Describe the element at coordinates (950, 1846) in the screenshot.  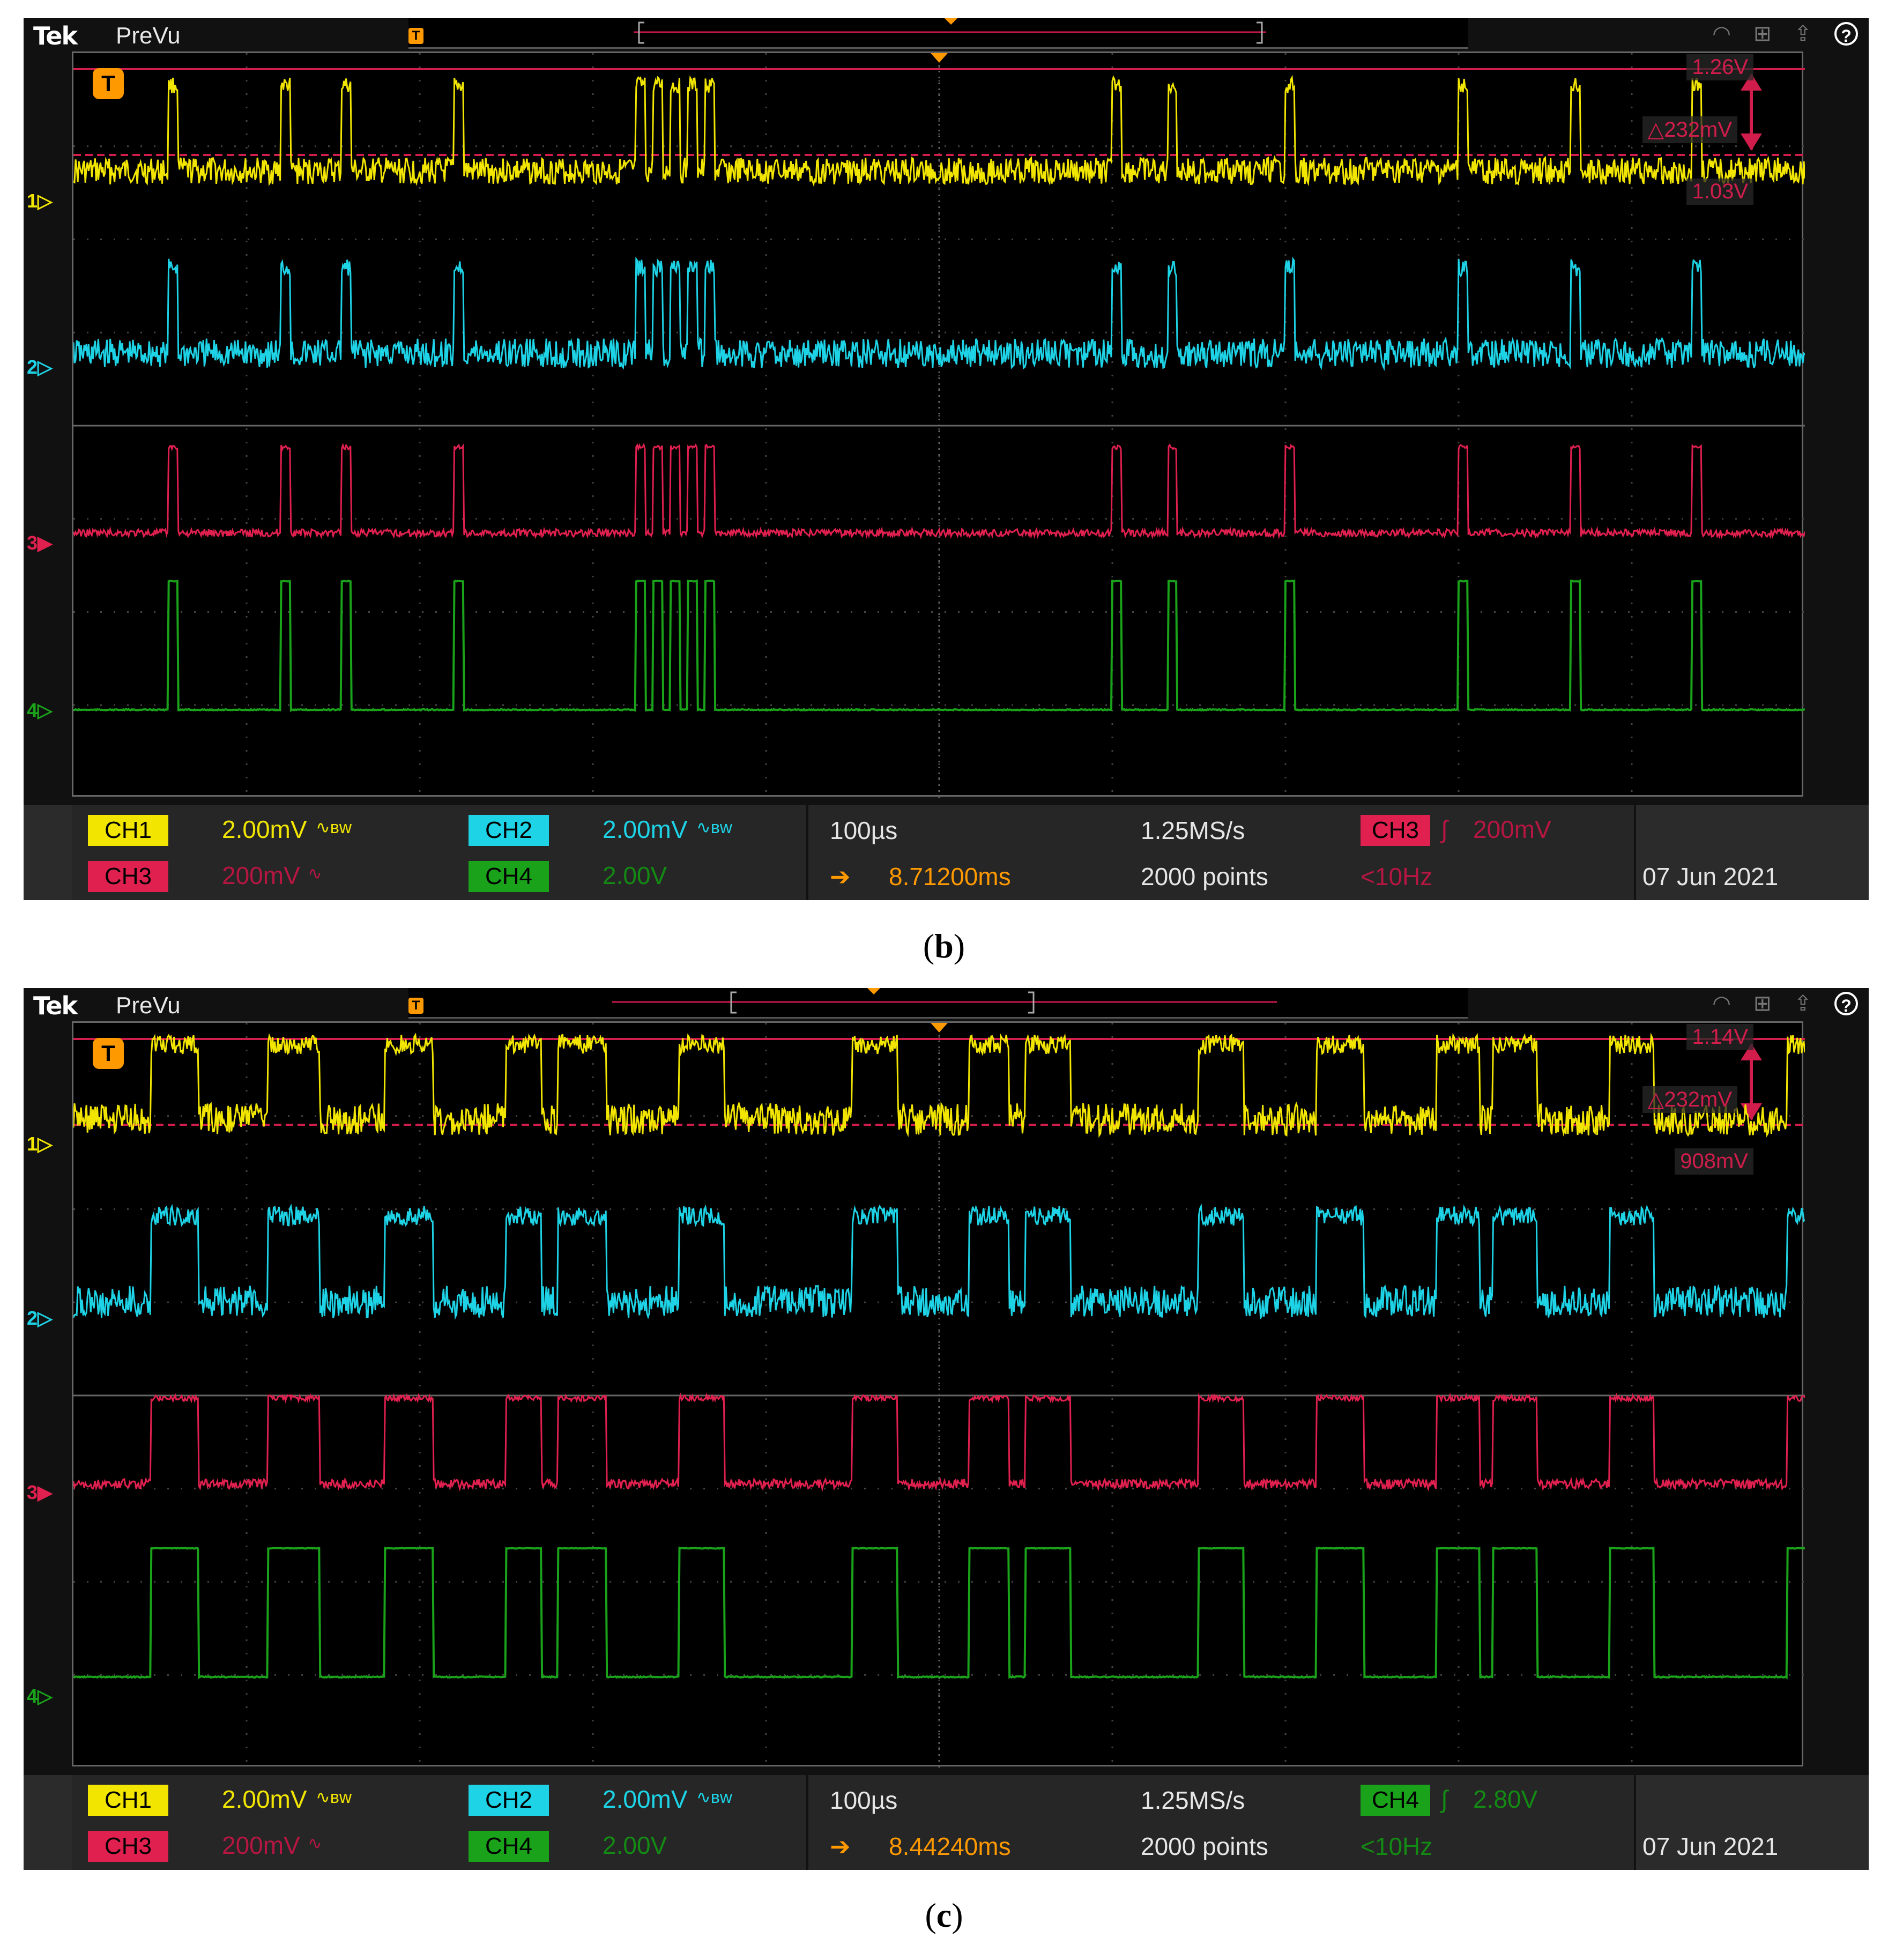
I see `horizontal-position: 8.44240ms` at that location.